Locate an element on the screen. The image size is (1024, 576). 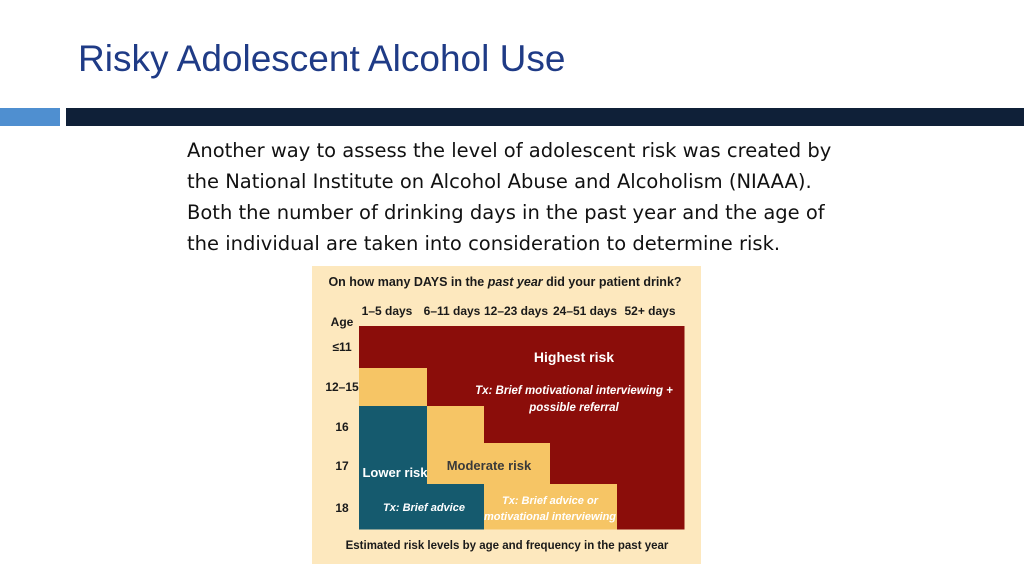
accent-bar-light is located at coordinates (30, 117).